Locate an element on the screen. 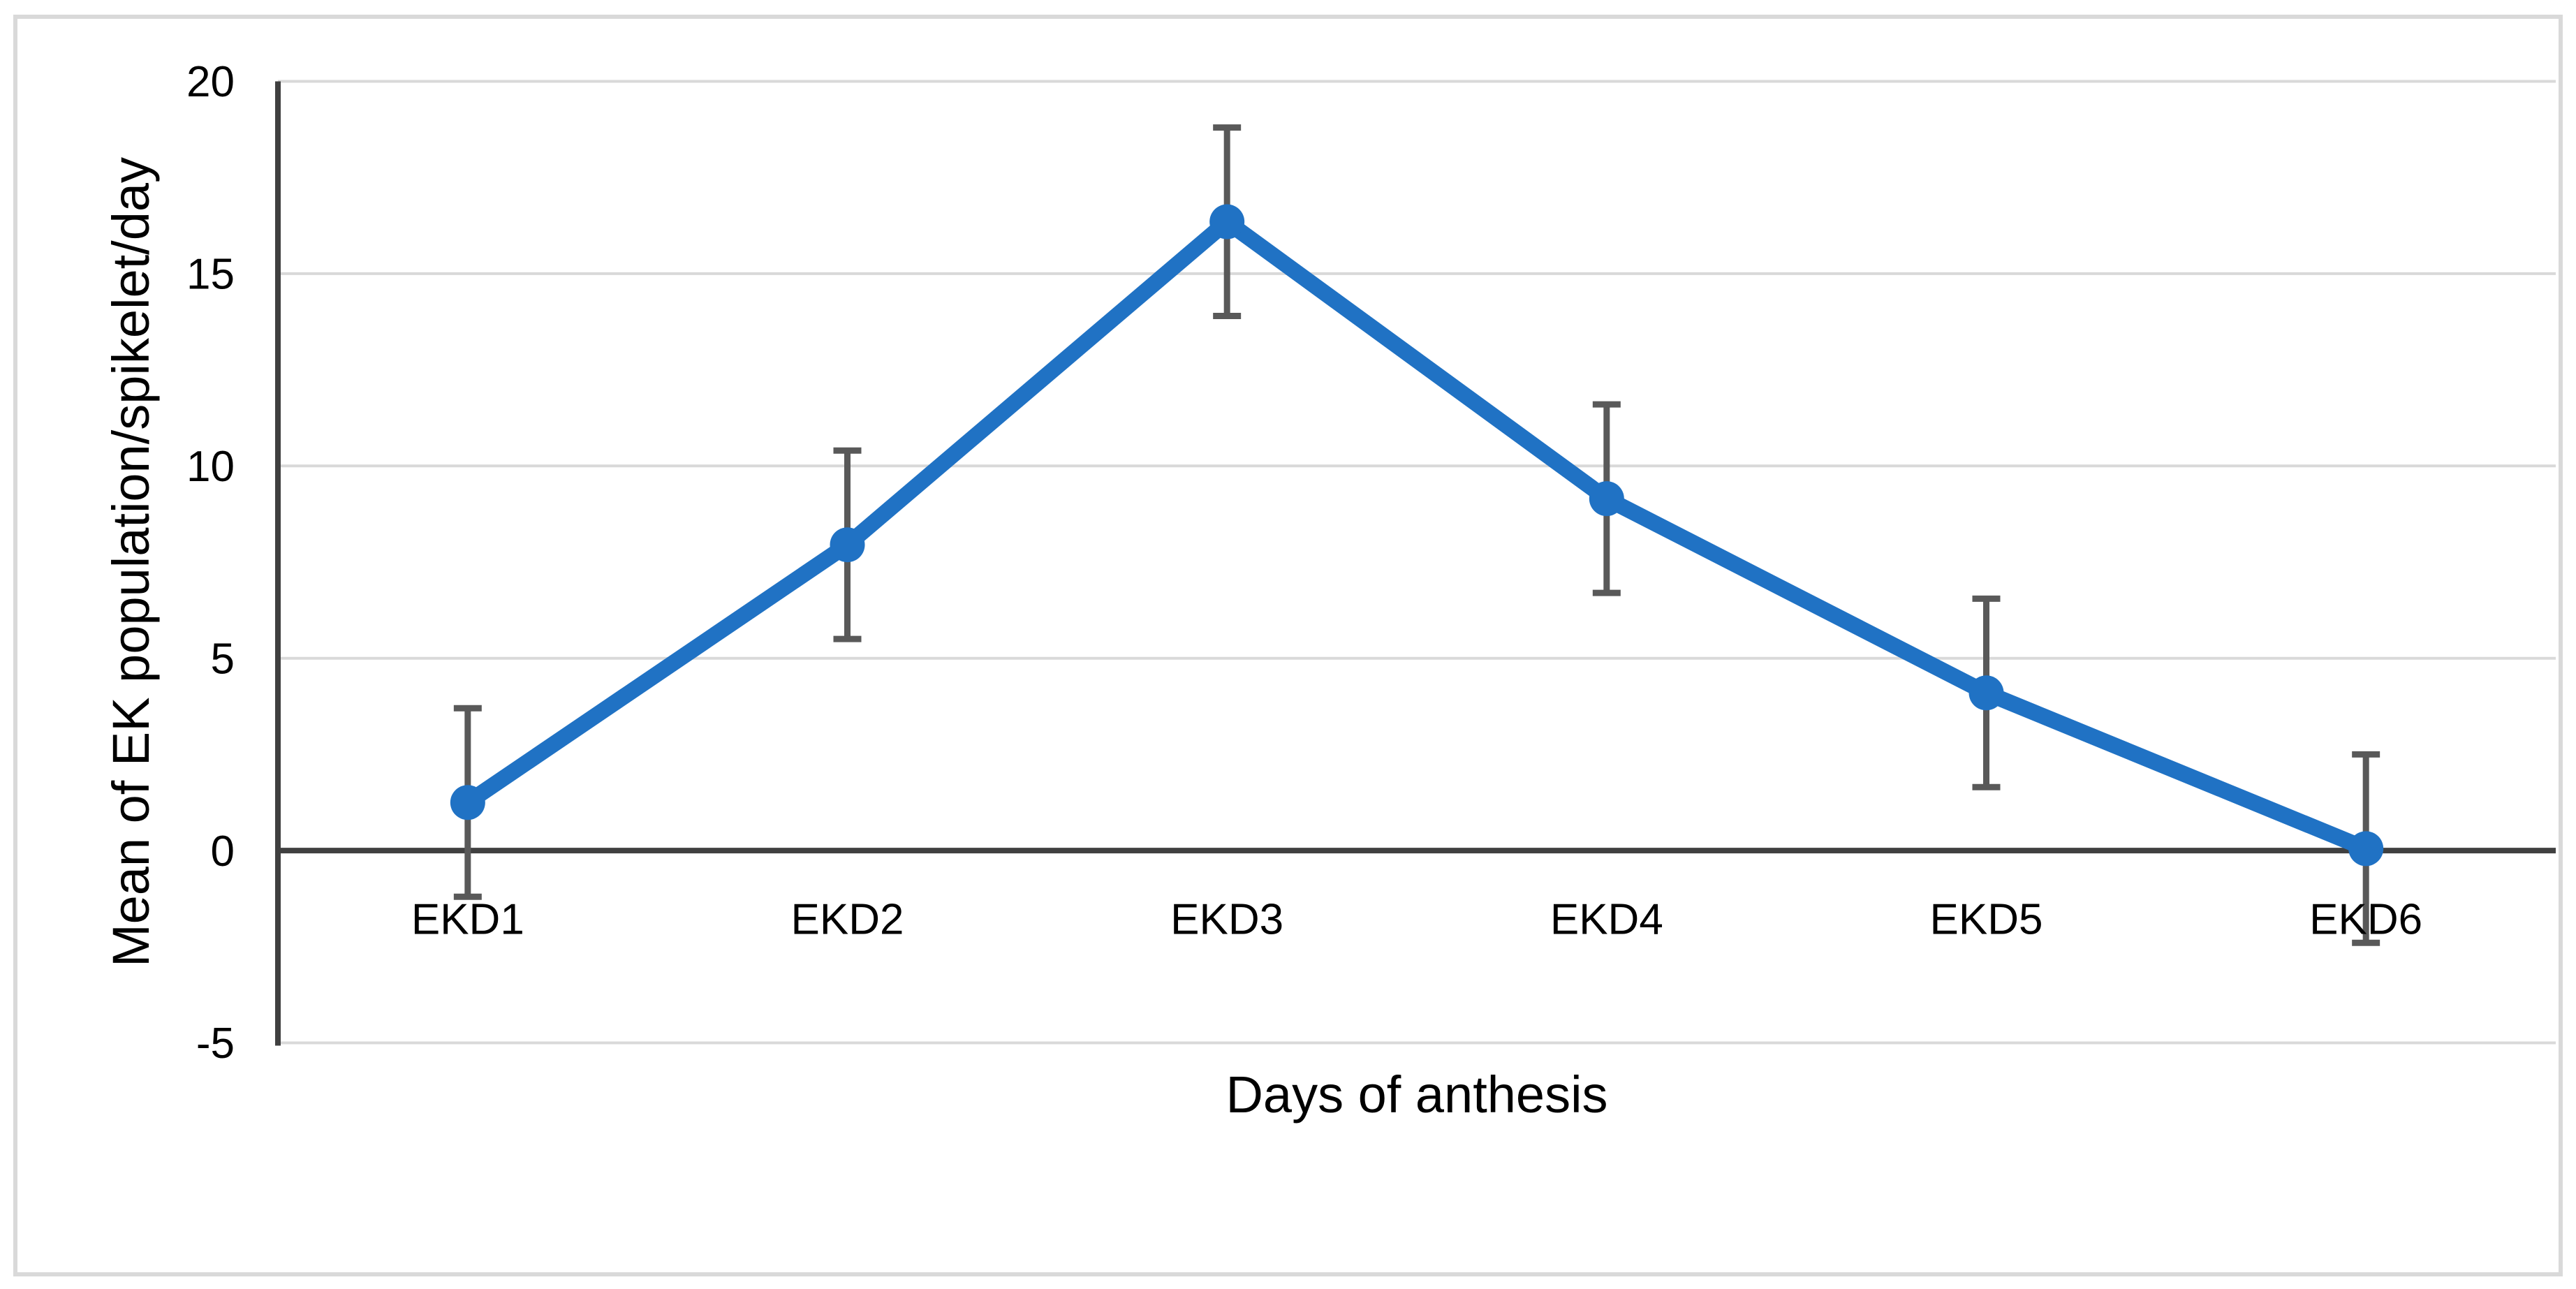 Image resolution: width=2576 pixels, height=1289 pixels. y-tick-label: 10 is located at coordinates (210, 467).